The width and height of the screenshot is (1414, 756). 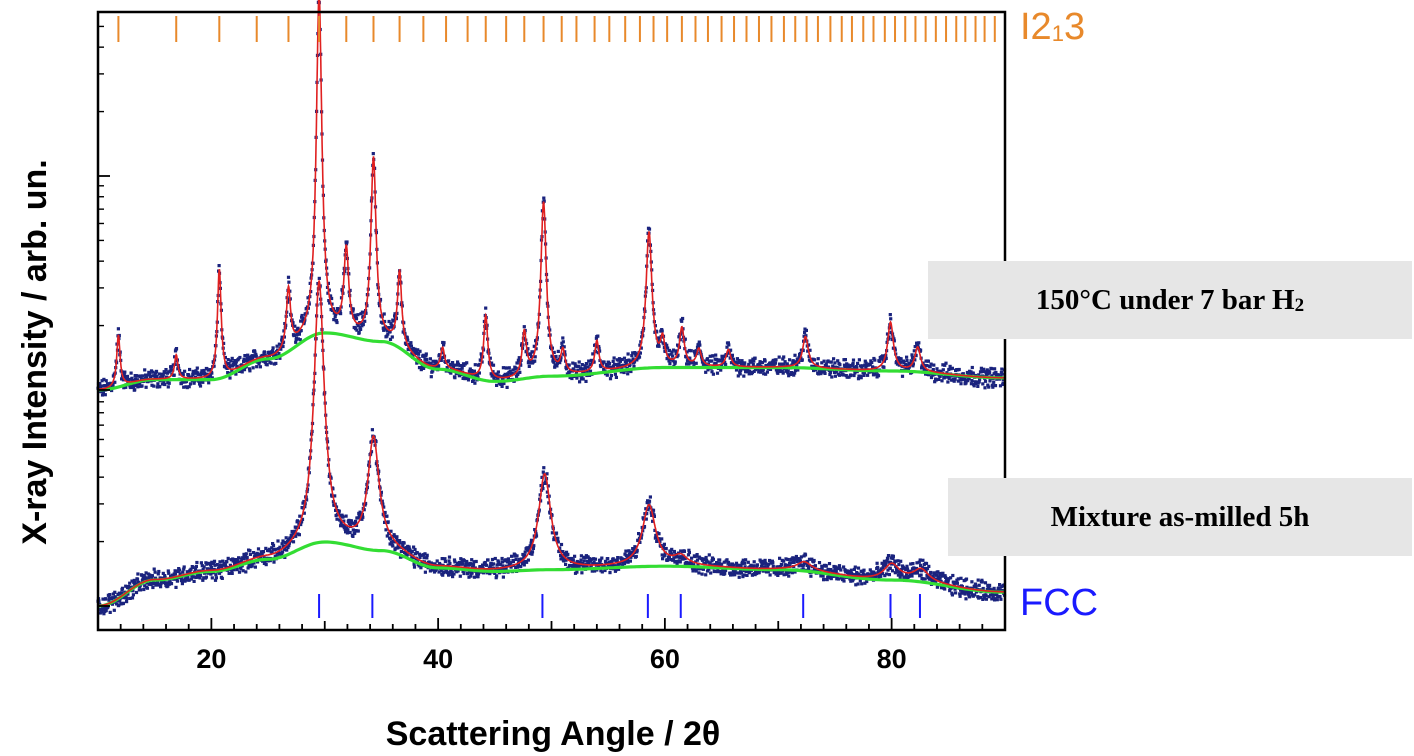 I want to click on annotation-as-milled-sample: Mixture as-milled 5h, so click(x=1180, y=517).